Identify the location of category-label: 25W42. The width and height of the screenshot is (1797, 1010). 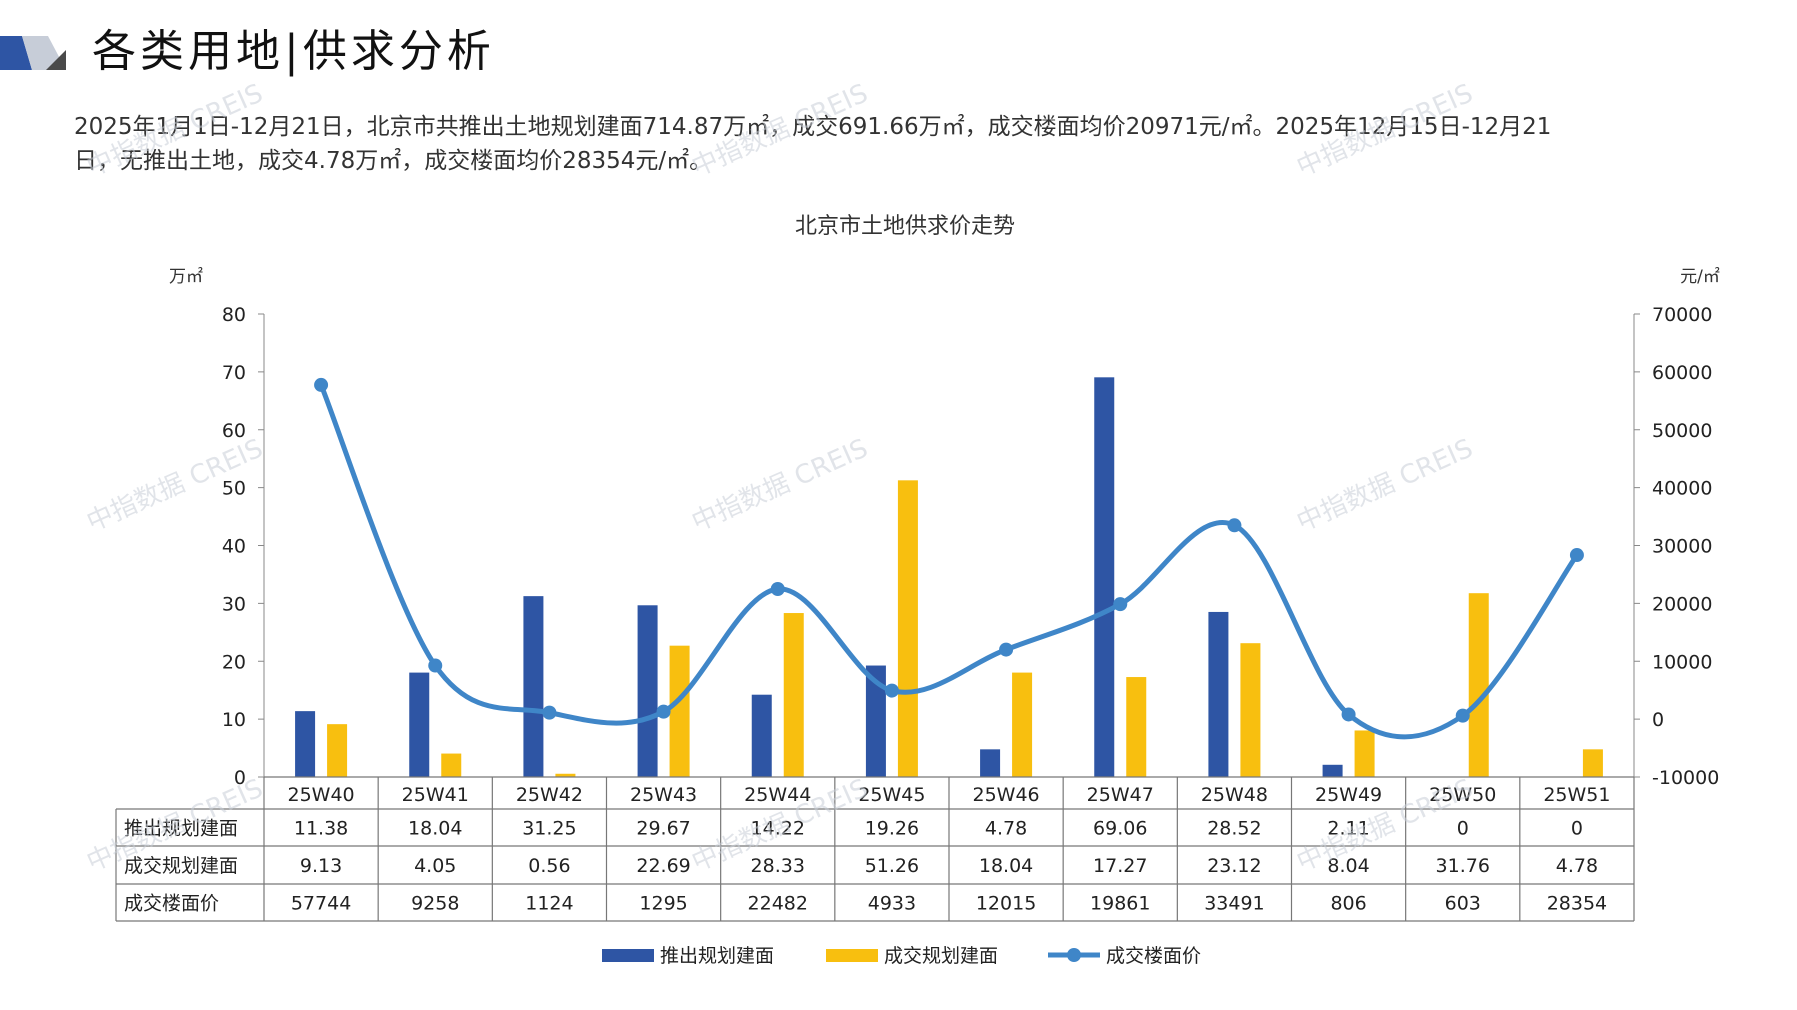
(549, 795).